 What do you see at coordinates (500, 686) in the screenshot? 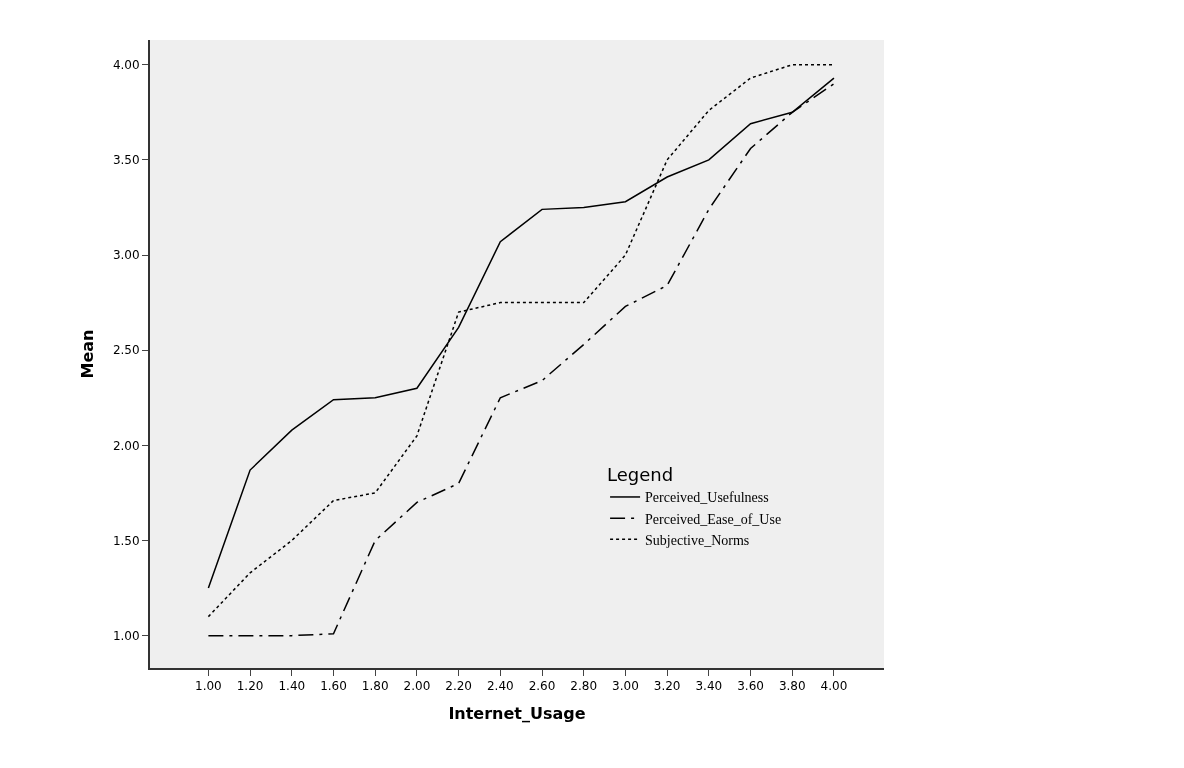
I see `x-tick-label: 2.40` at bounding box center [500, 686].